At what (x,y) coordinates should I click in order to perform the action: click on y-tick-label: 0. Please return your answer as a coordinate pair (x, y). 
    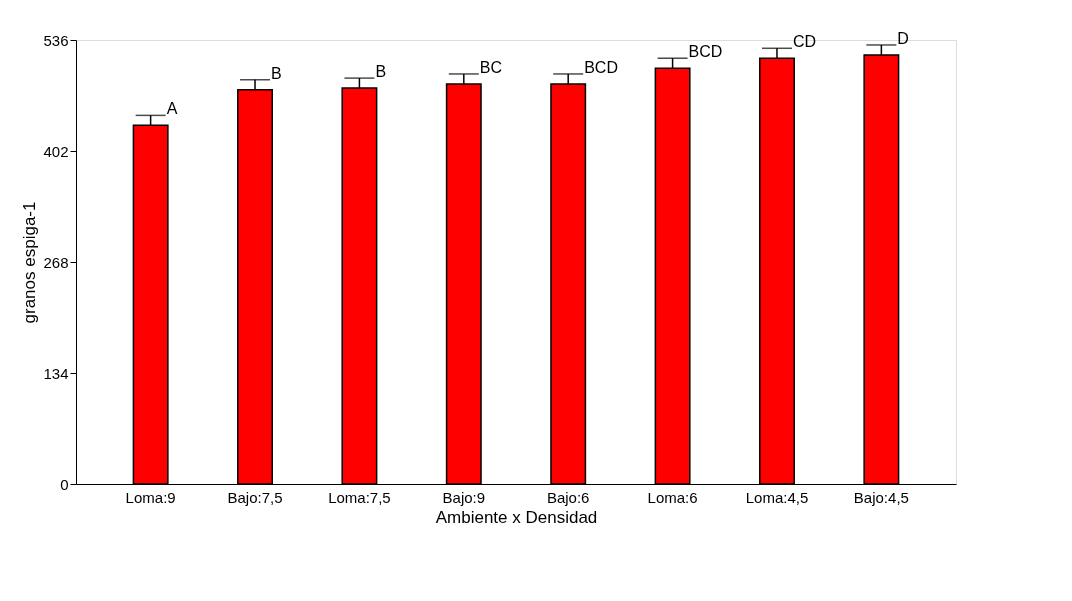
    Looking at the image, I should click on (64, 484).